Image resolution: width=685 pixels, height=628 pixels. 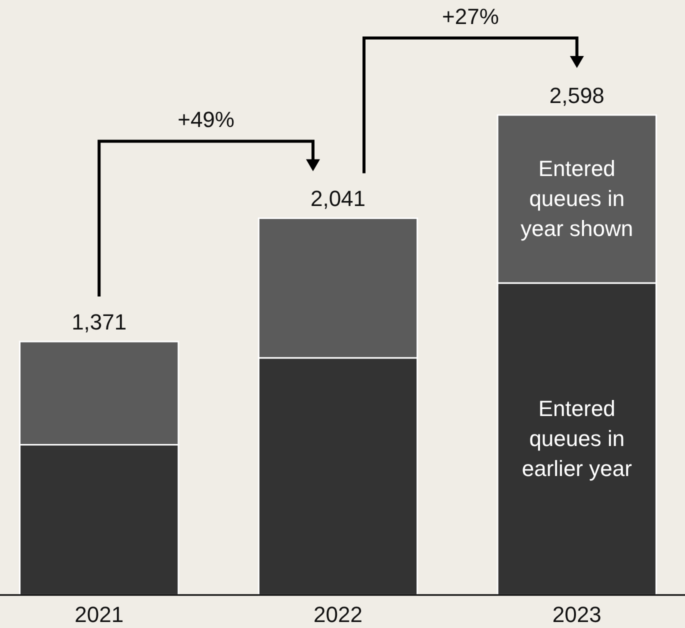 I want to click on annotation: 2,598, so click(x=576, y=95).